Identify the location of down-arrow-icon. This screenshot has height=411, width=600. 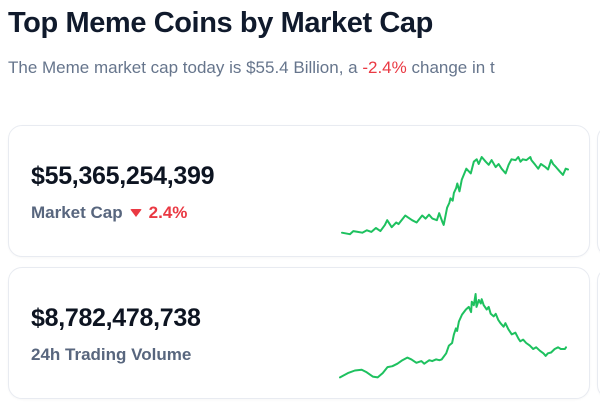
(135, 213).